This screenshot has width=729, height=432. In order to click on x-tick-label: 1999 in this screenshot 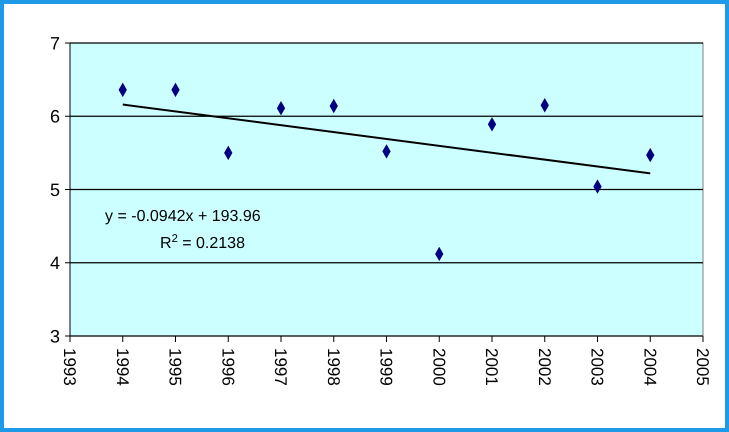, I will do `click(386, 367)`.